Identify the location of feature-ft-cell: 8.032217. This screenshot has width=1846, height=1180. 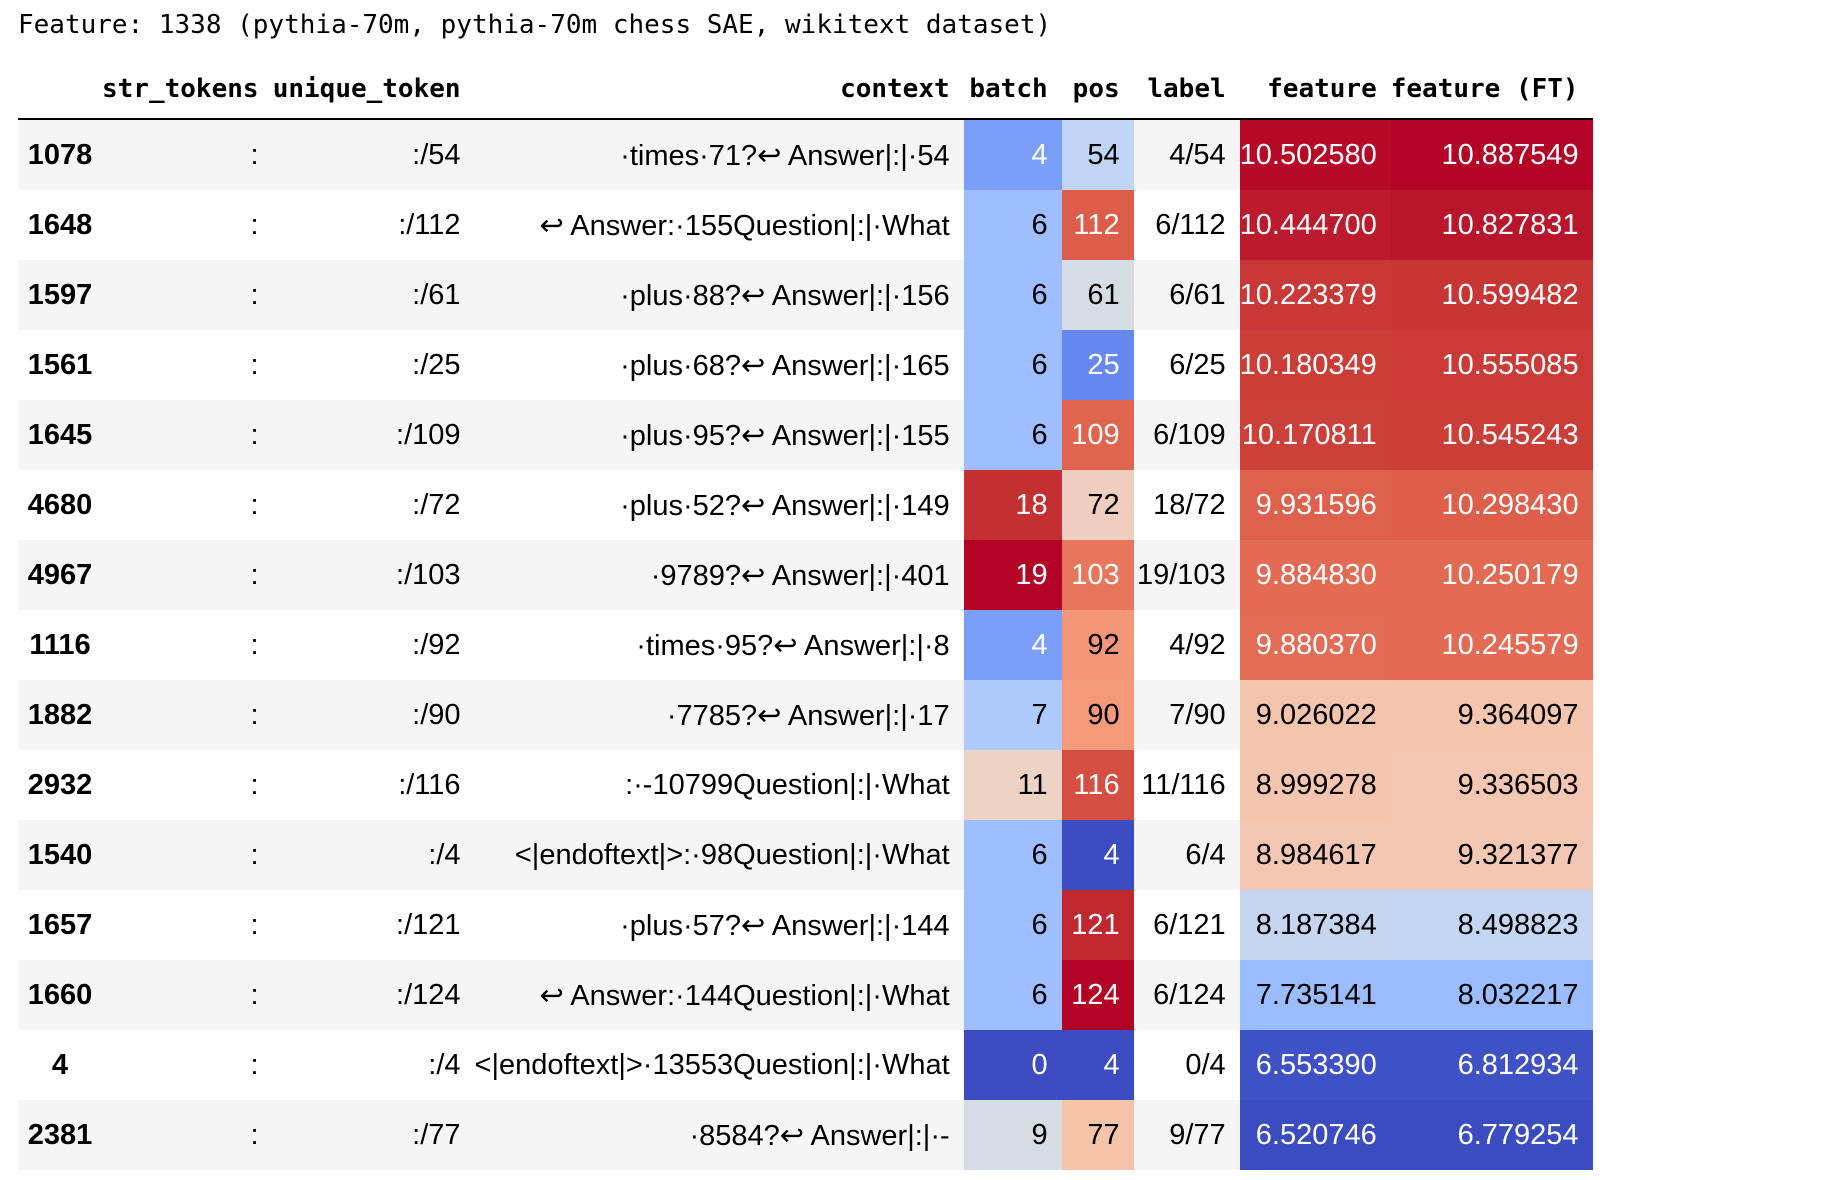
(1491, 995).